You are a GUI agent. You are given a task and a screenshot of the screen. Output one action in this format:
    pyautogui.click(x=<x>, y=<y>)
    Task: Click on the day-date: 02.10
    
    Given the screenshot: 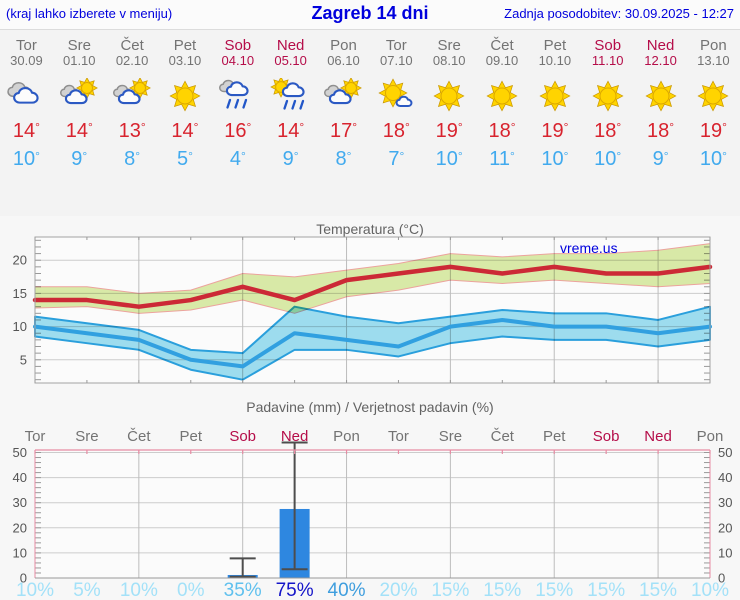 What is the action you would take?
    pyautogui.click(x=132, y=60)
    